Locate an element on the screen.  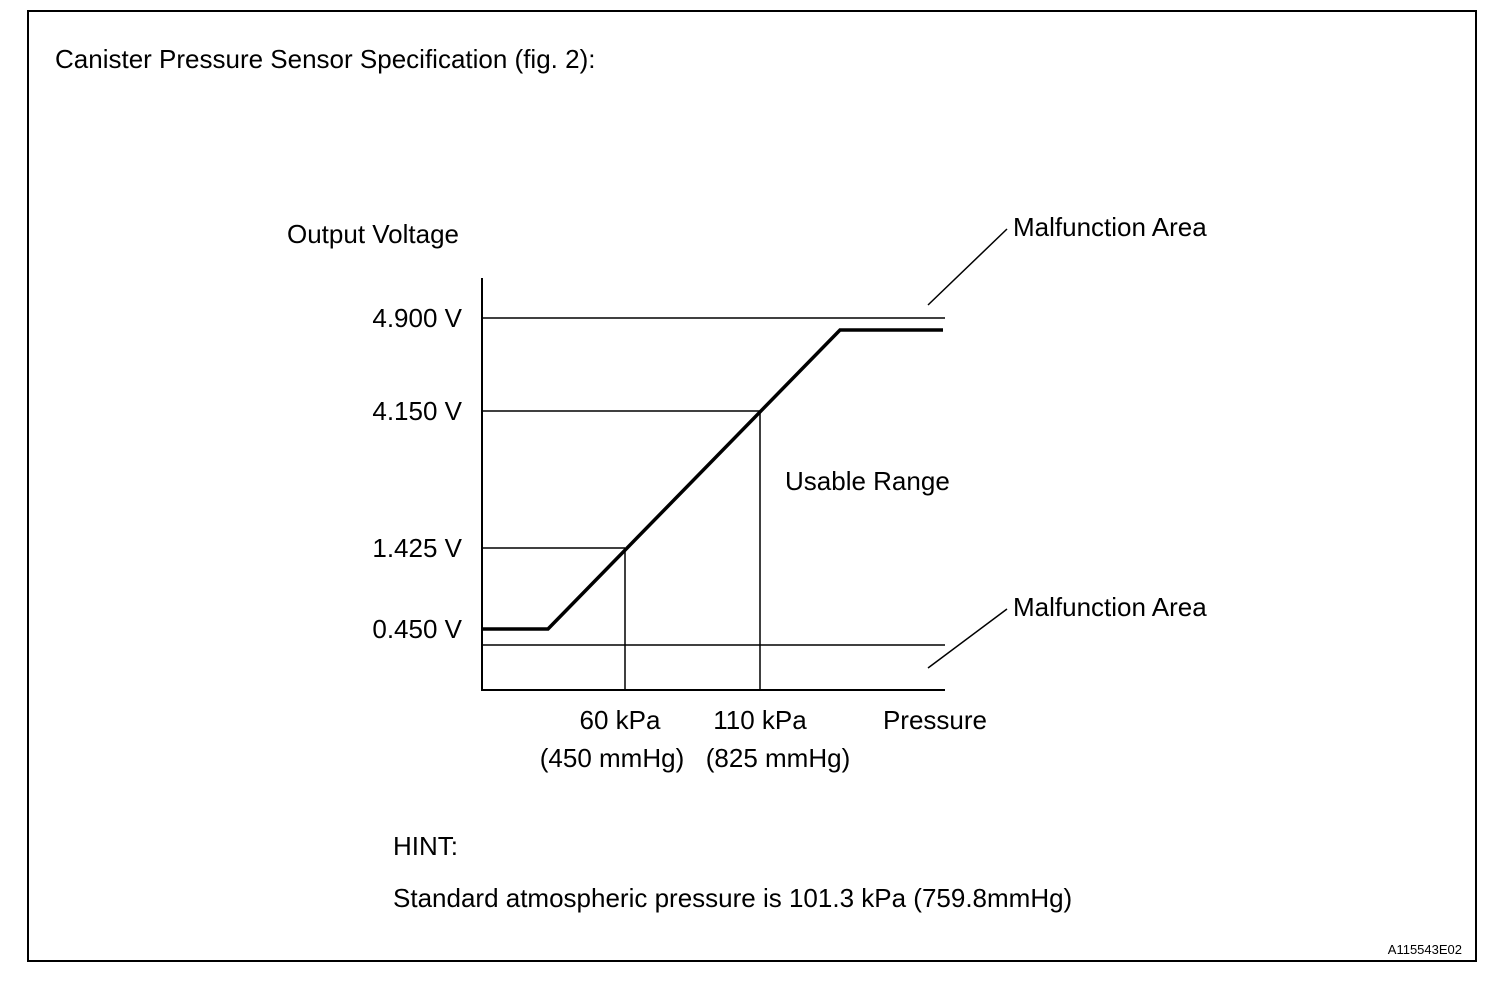
y-tick-0450: 0.450 V is located at coordinates (417, 629).